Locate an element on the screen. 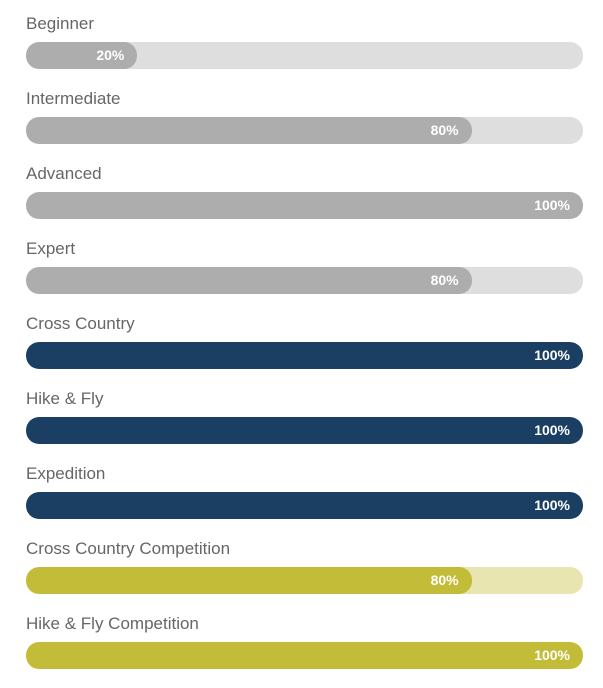  skill-label: Cross Country is located at coordinates (80, 323).